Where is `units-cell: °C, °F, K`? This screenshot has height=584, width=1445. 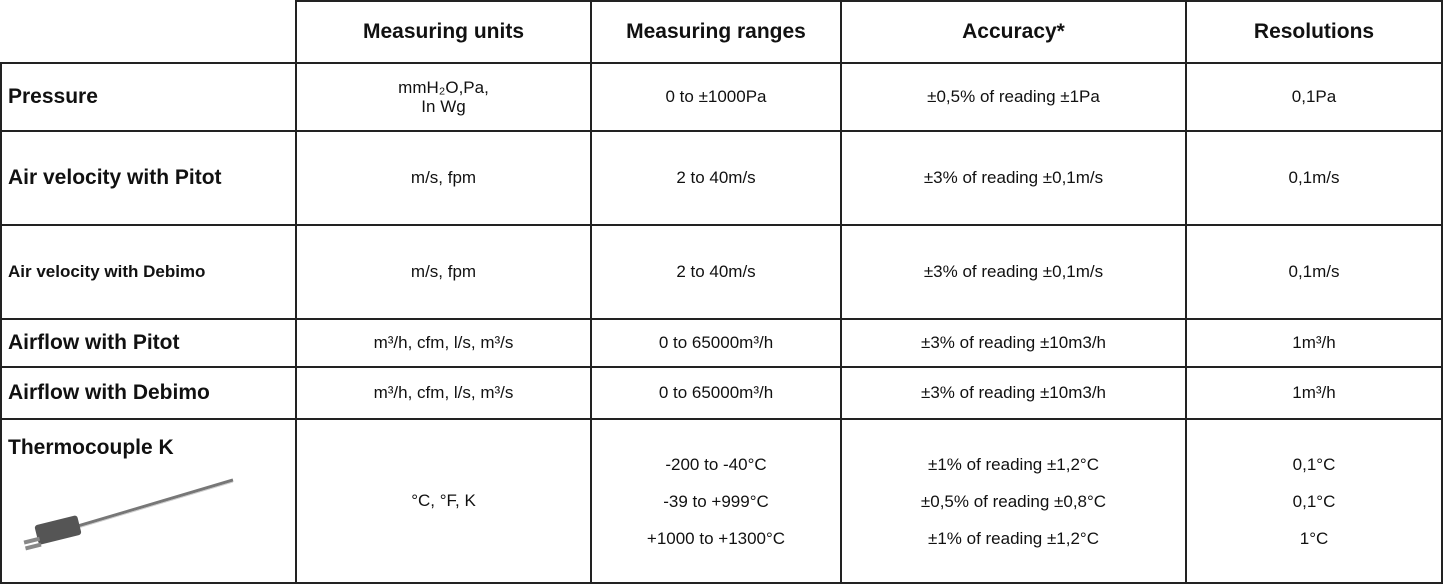
units-cell: °C, °F, K is located at coordinates (443, 501).